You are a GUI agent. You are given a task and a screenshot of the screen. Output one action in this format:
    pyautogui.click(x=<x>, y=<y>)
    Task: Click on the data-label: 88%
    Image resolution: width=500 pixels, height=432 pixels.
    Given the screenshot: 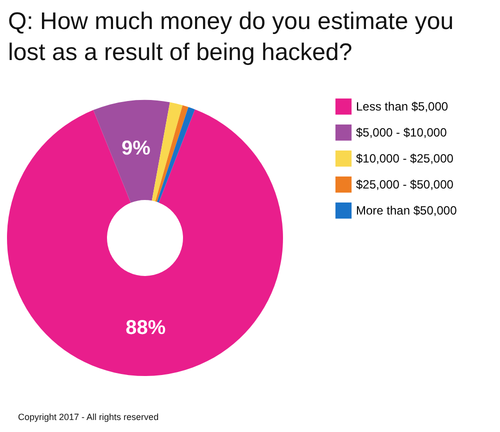 What is the action you would take?
    pyautogui.click(x=146, y=328)
    